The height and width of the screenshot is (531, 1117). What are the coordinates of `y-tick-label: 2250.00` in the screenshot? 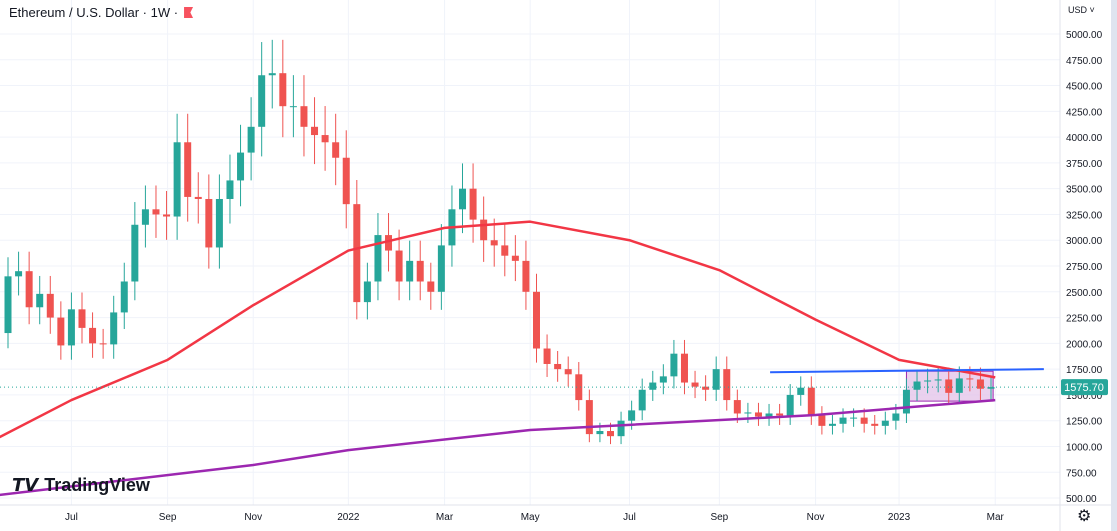 It's located at (1084, 319).